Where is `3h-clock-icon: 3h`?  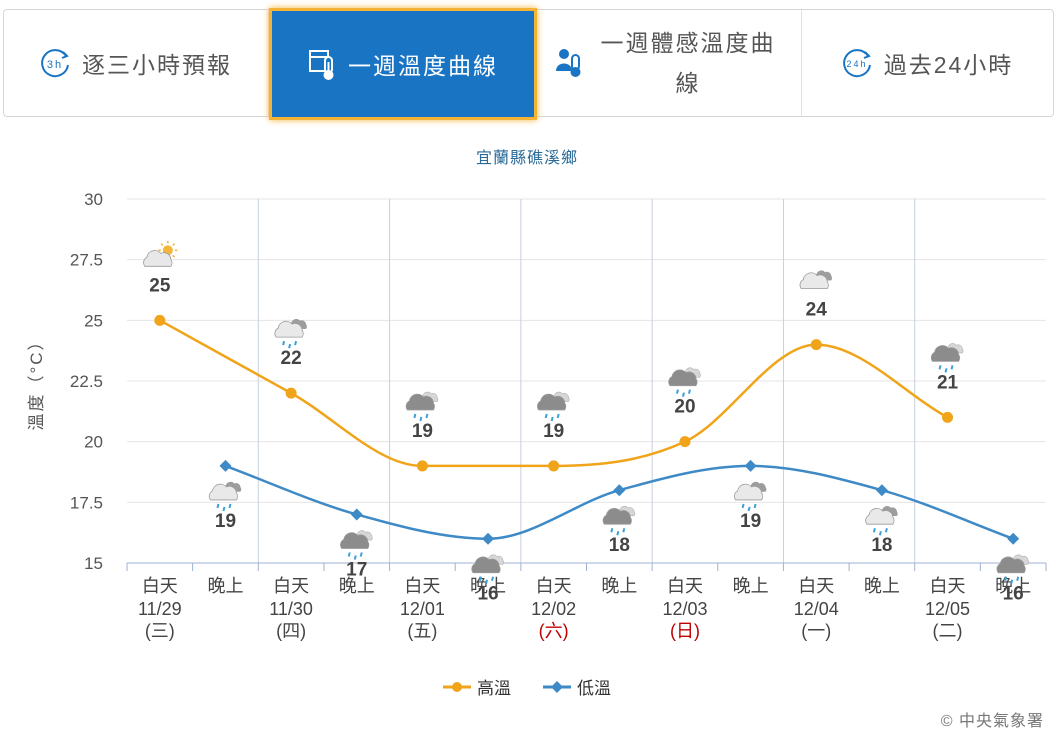 3h-clock-icon: 3h is located at coordinates (56, 63).